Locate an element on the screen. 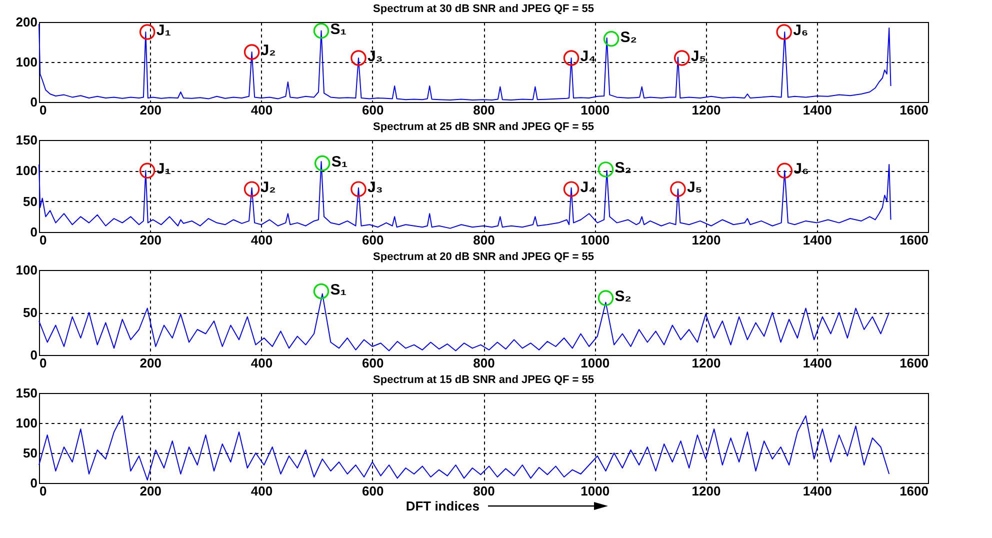  x-axis-title: DFT indices is located at coordinates (443, 506).